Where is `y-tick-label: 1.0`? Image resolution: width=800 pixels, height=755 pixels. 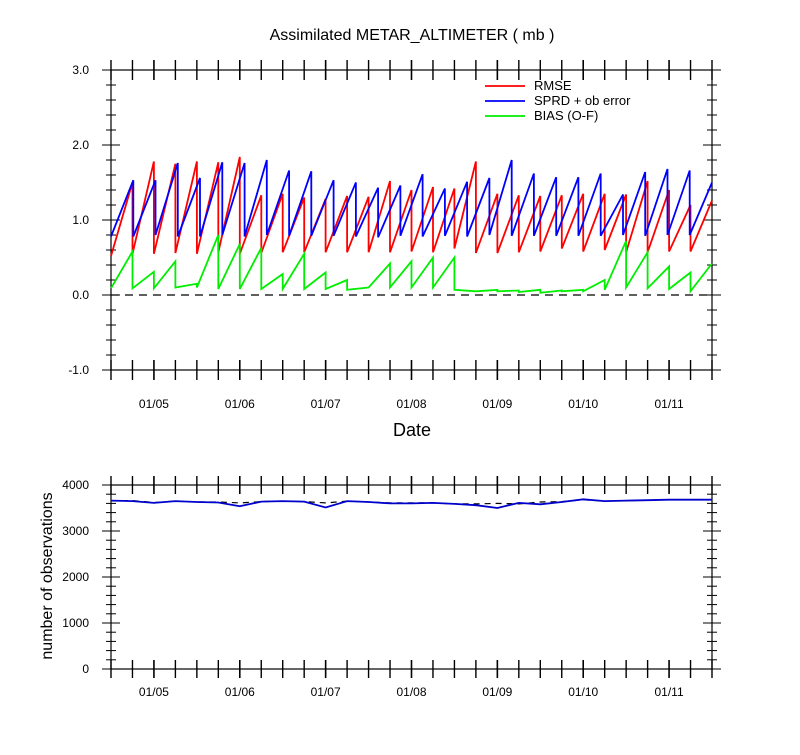 y-tick-label: 1.0 is located at coordinates (80, 220).